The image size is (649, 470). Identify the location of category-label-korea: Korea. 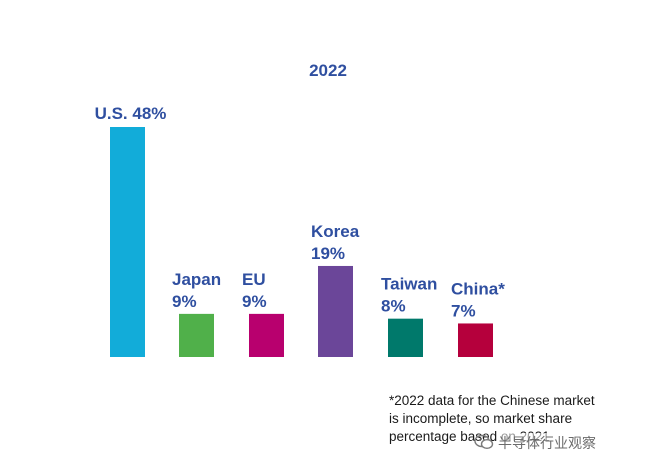
(335, 231).